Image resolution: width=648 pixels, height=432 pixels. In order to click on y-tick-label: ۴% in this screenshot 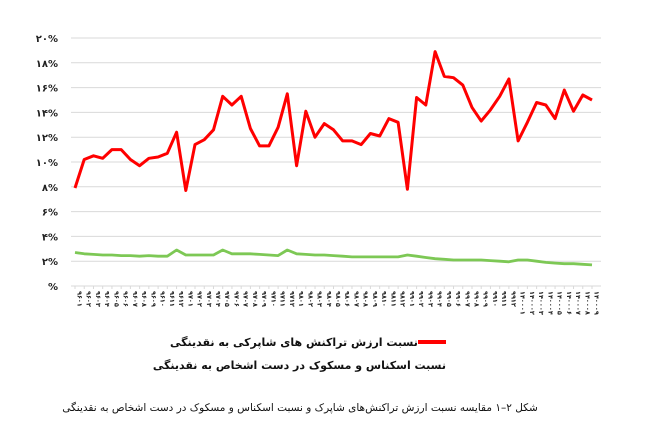, I will do `click(50, 237)`.